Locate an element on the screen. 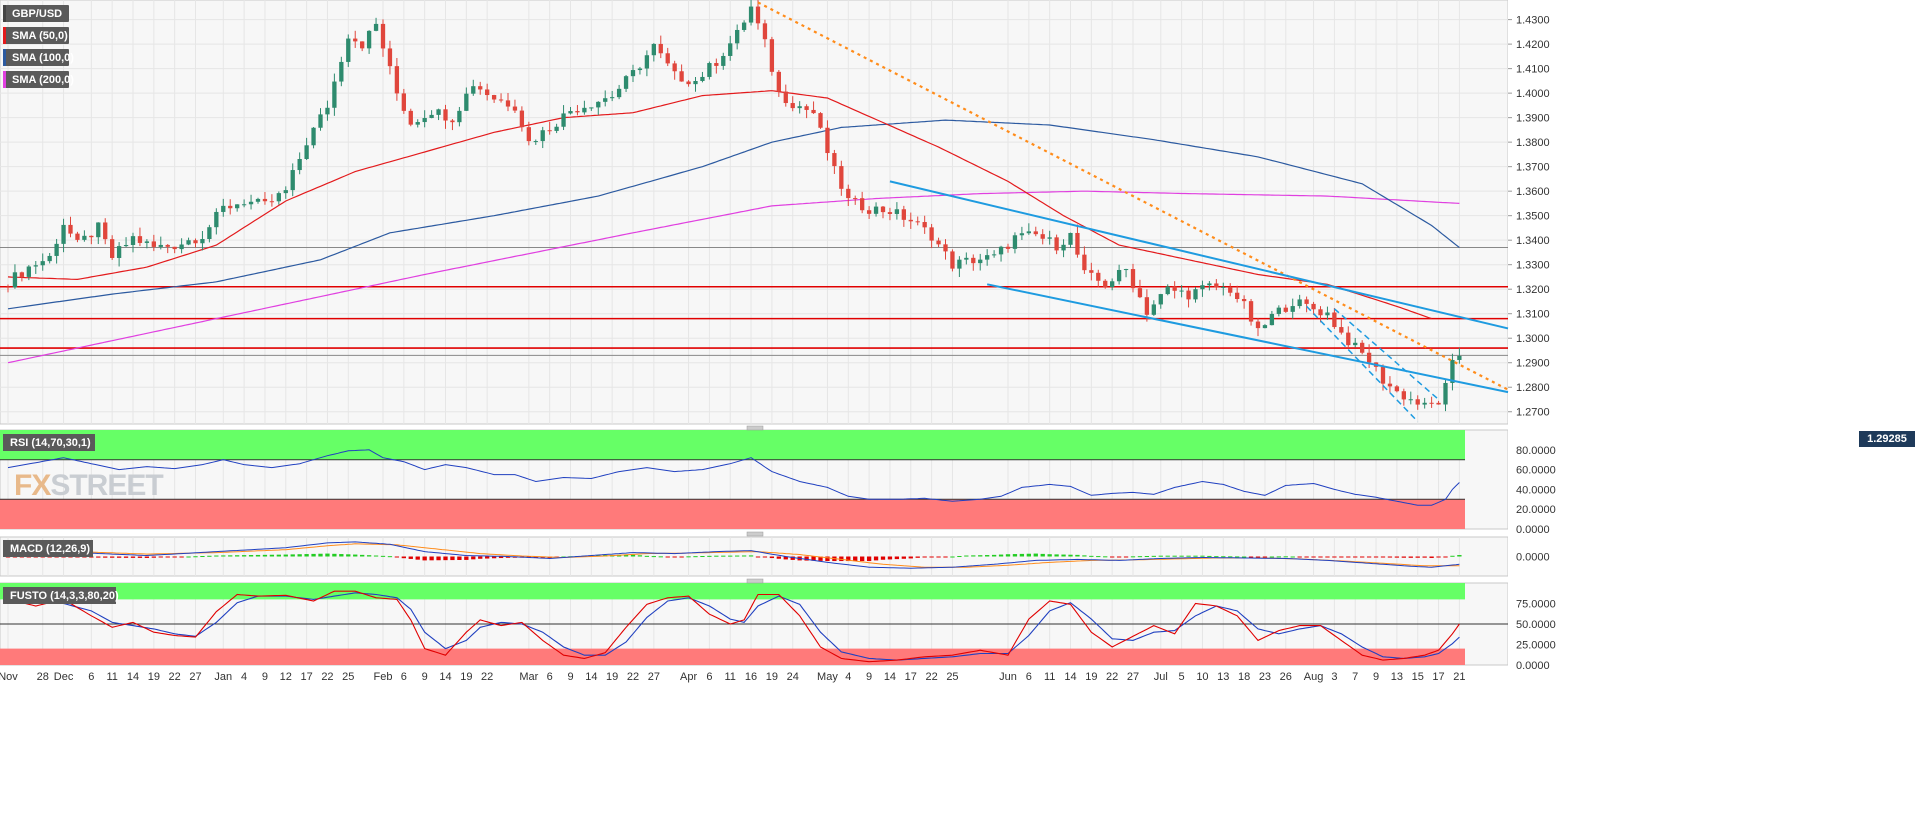 The image size is (1919, 838). current-price-badge: 1.29285 is located at coordinates (1887, 439).